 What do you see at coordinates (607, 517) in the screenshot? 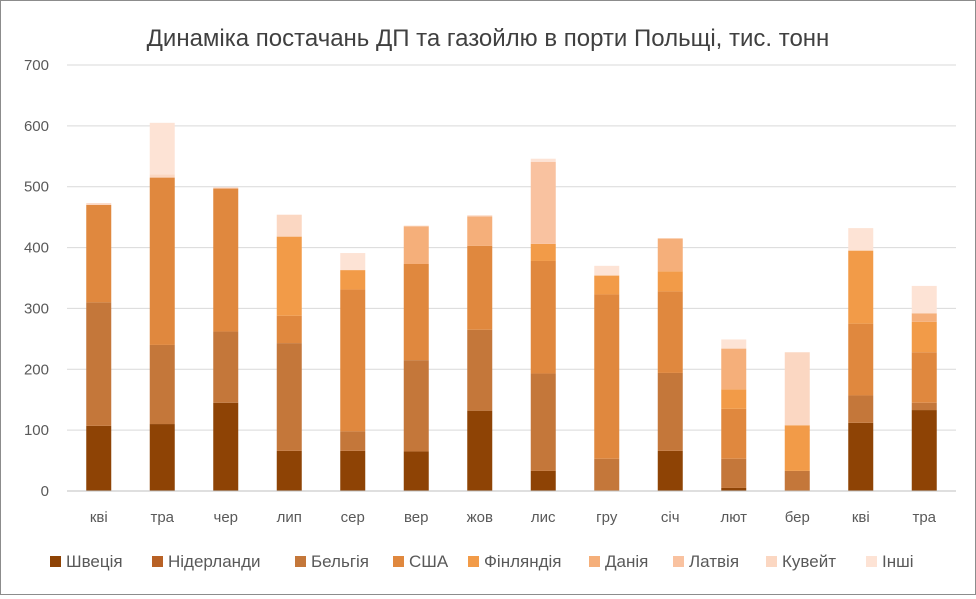
I see `x-tick-label: гру` at bounding box center [607, 517].